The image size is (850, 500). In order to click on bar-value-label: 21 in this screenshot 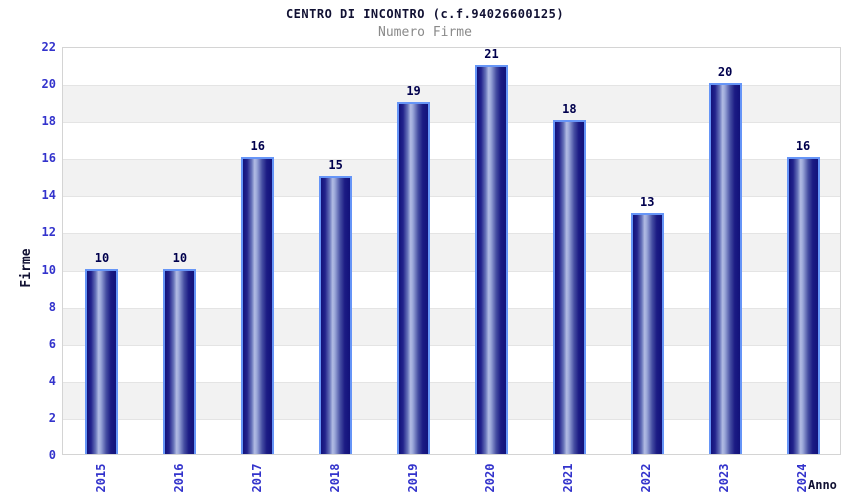, I will do `click(491, 53)`.